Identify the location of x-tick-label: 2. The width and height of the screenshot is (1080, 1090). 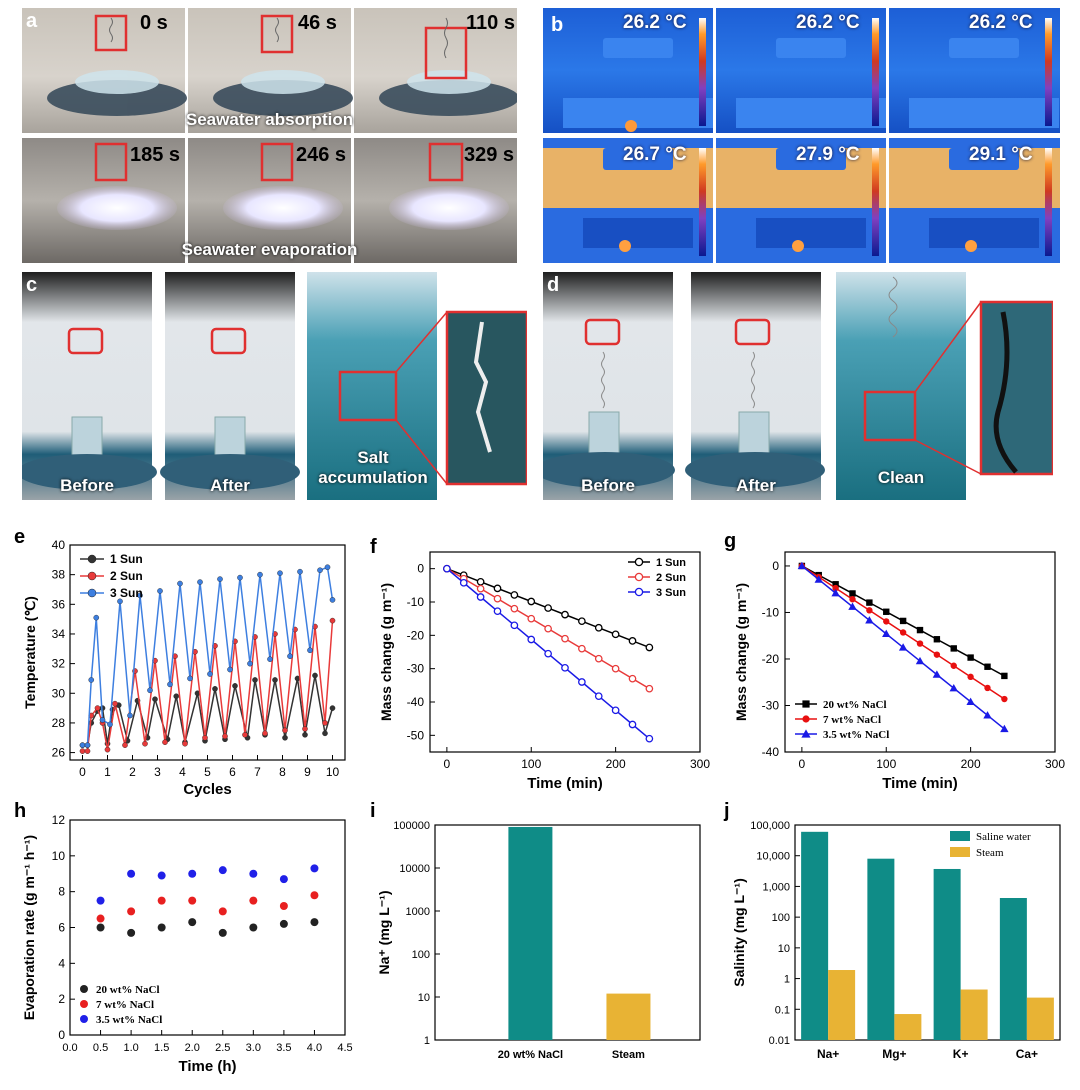
(132, 772).